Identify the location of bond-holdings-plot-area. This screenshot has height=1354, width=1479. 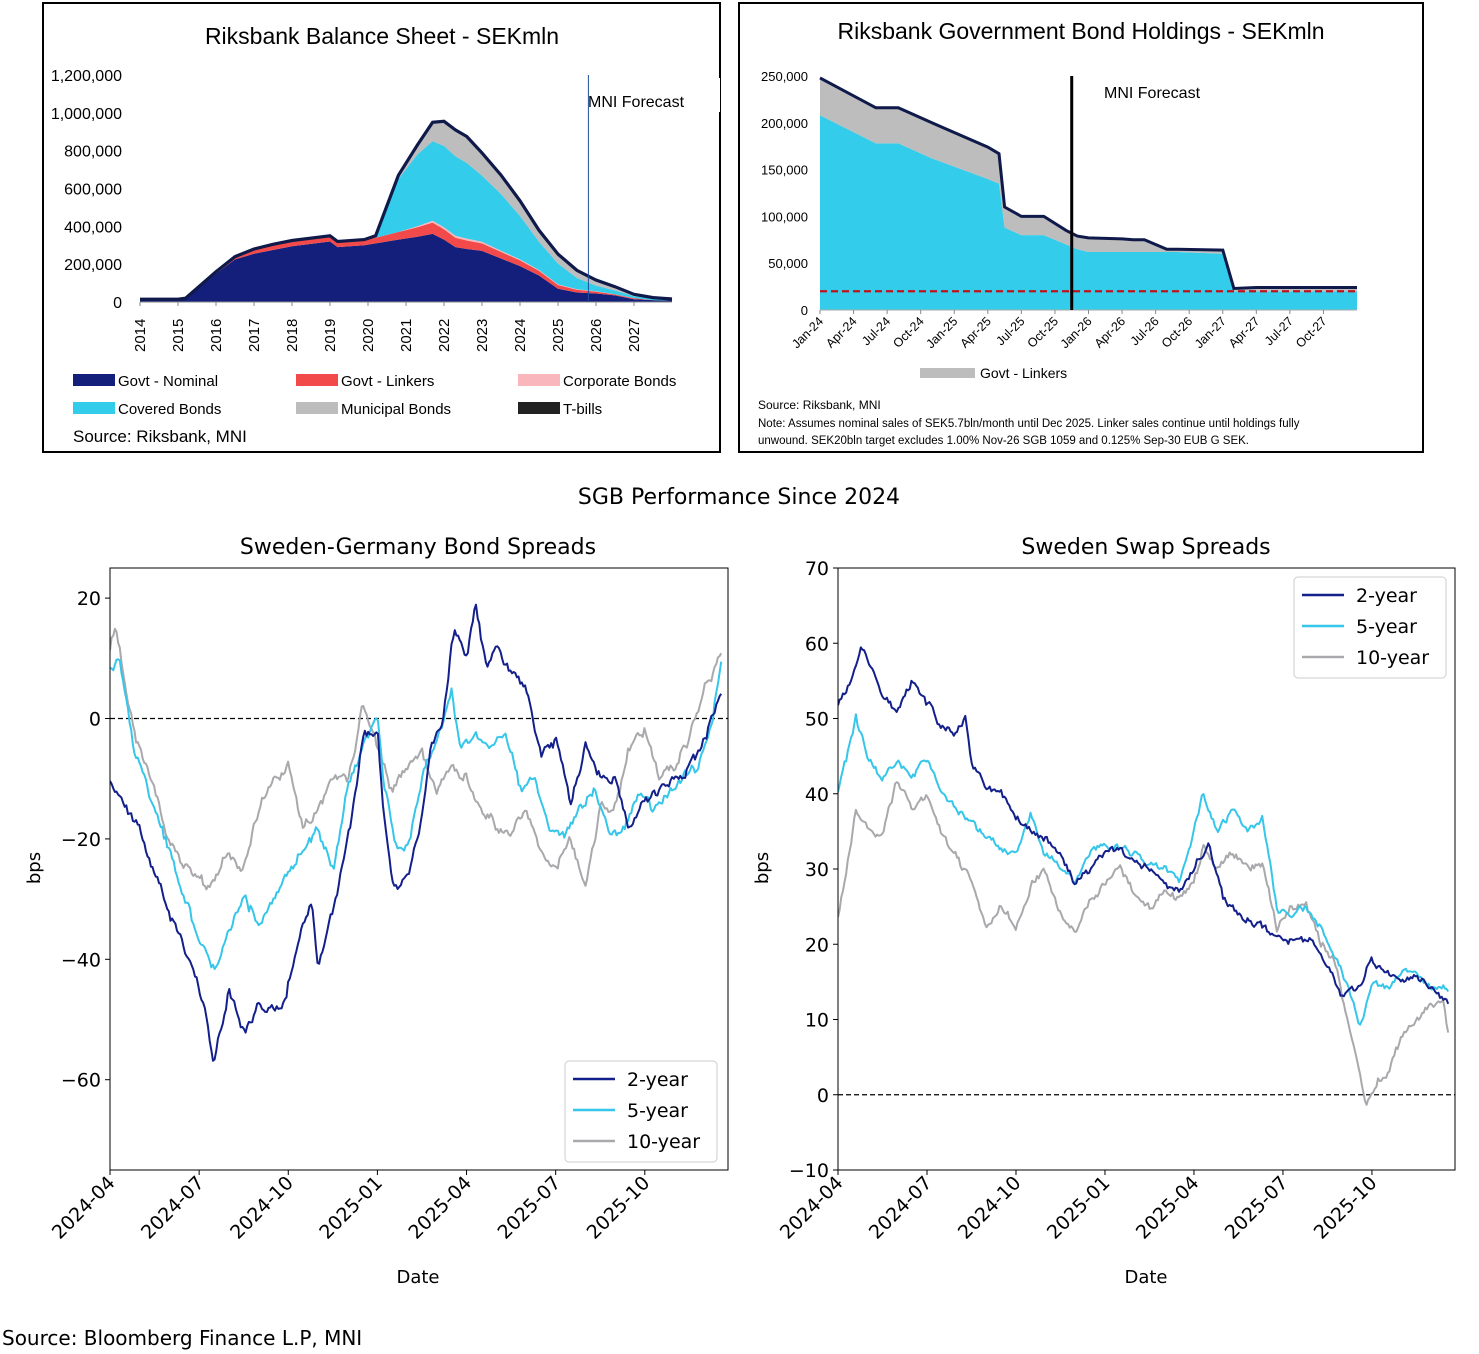
(1088, 193).